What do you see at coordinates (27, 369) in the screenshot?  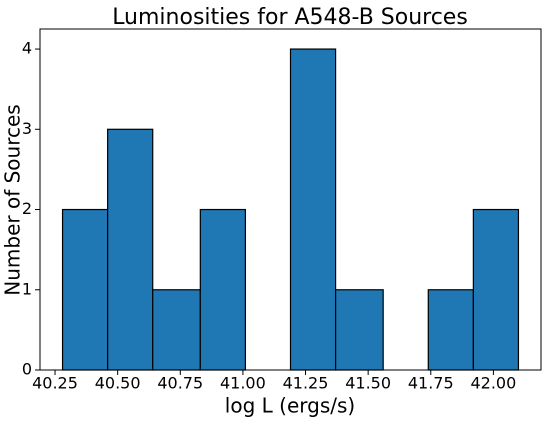 I see `y-tick-label: 0` at bounding box center [27, 369].